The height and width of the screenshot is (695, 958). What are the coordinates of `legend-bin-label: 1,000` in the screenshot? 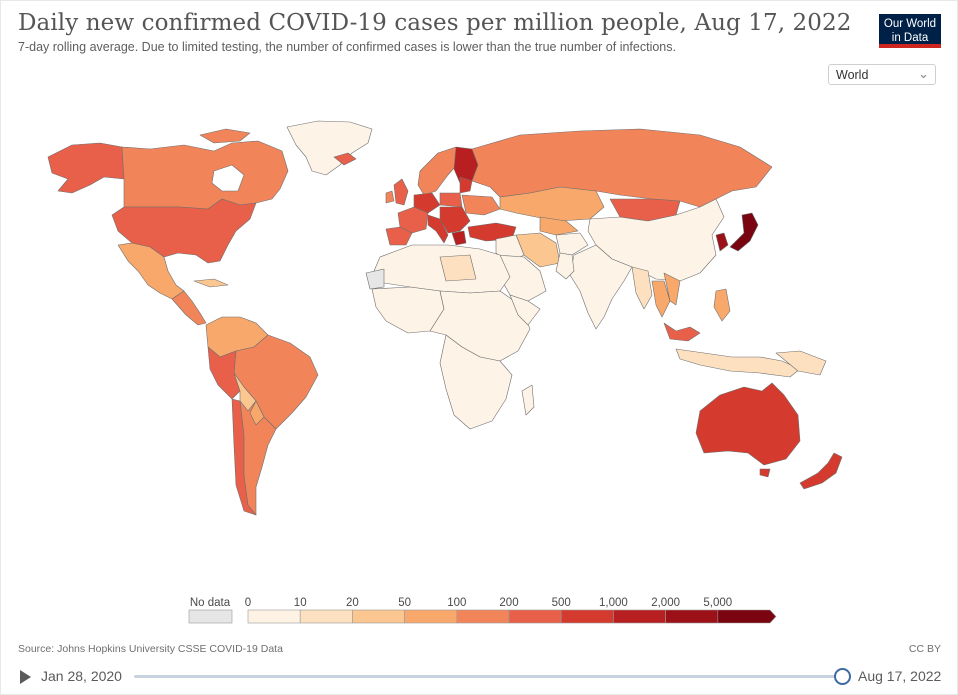 It's located at (613, 603).